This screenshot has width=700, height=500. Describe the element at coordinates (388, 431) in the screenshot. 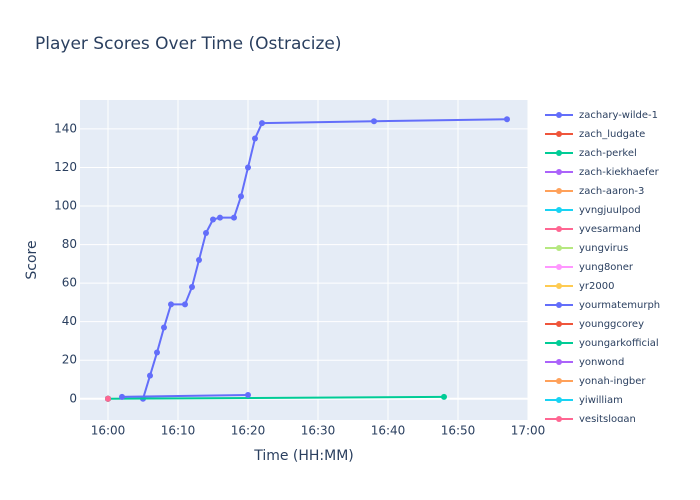

I see `x-tick-label: 16:40` at that location.